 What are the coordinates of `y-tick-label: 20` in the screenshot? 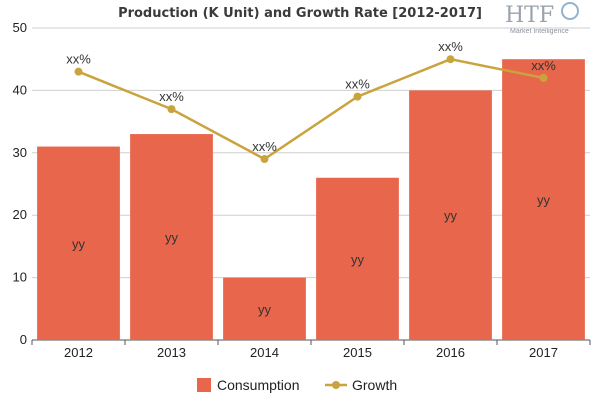 It's located at (20, 214).